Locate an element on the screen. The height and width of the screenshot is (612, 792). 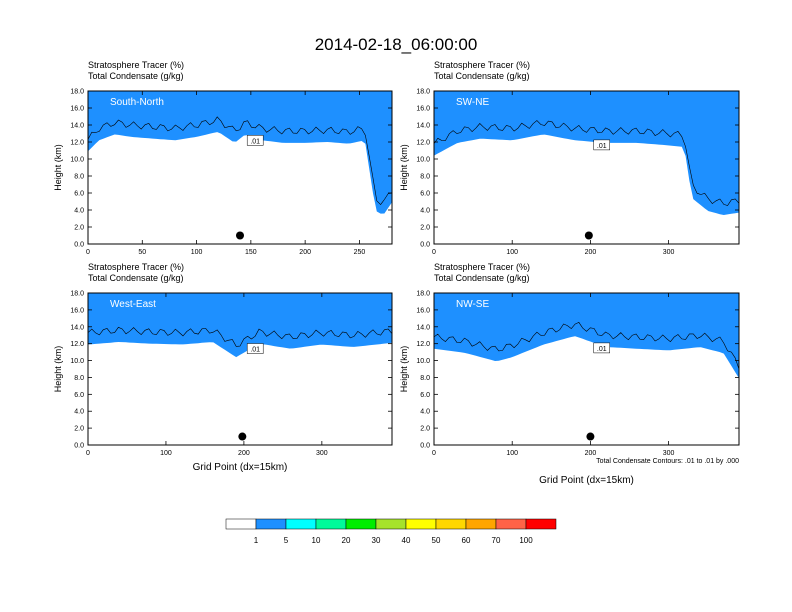
colorbar-label: 20 is located at coordinates (346, 540).